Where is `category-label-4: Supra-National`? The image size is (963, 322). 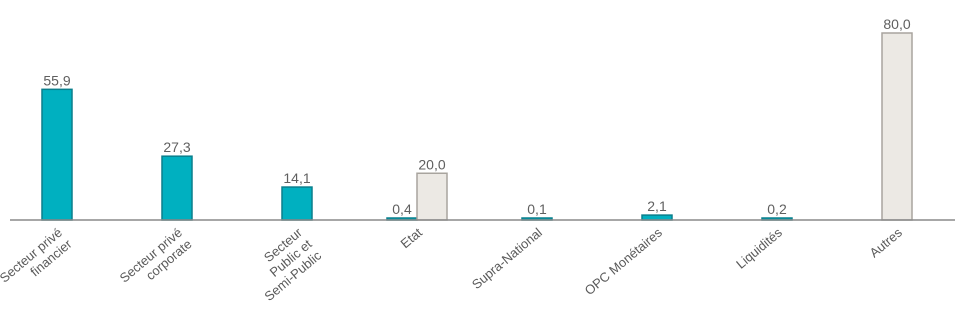
category-label-4: Supra-National is located at coordinates (507, 258).